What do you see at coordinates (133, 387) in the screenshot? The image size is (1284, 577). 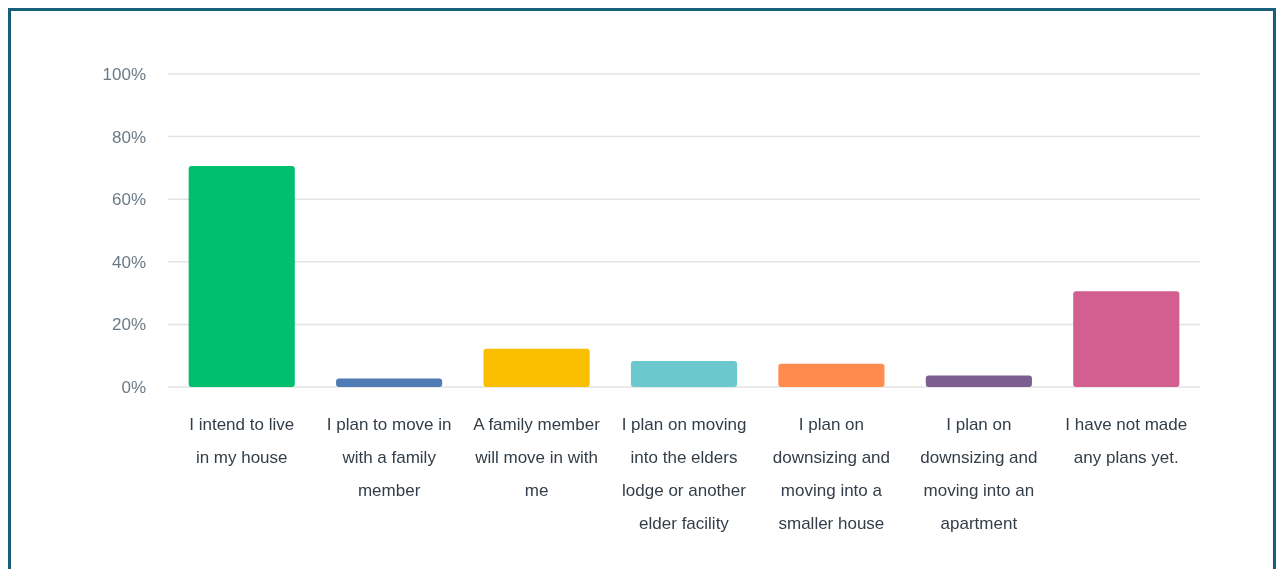 I see `y-tick-label: 0%` at bounding box center [133, 387].